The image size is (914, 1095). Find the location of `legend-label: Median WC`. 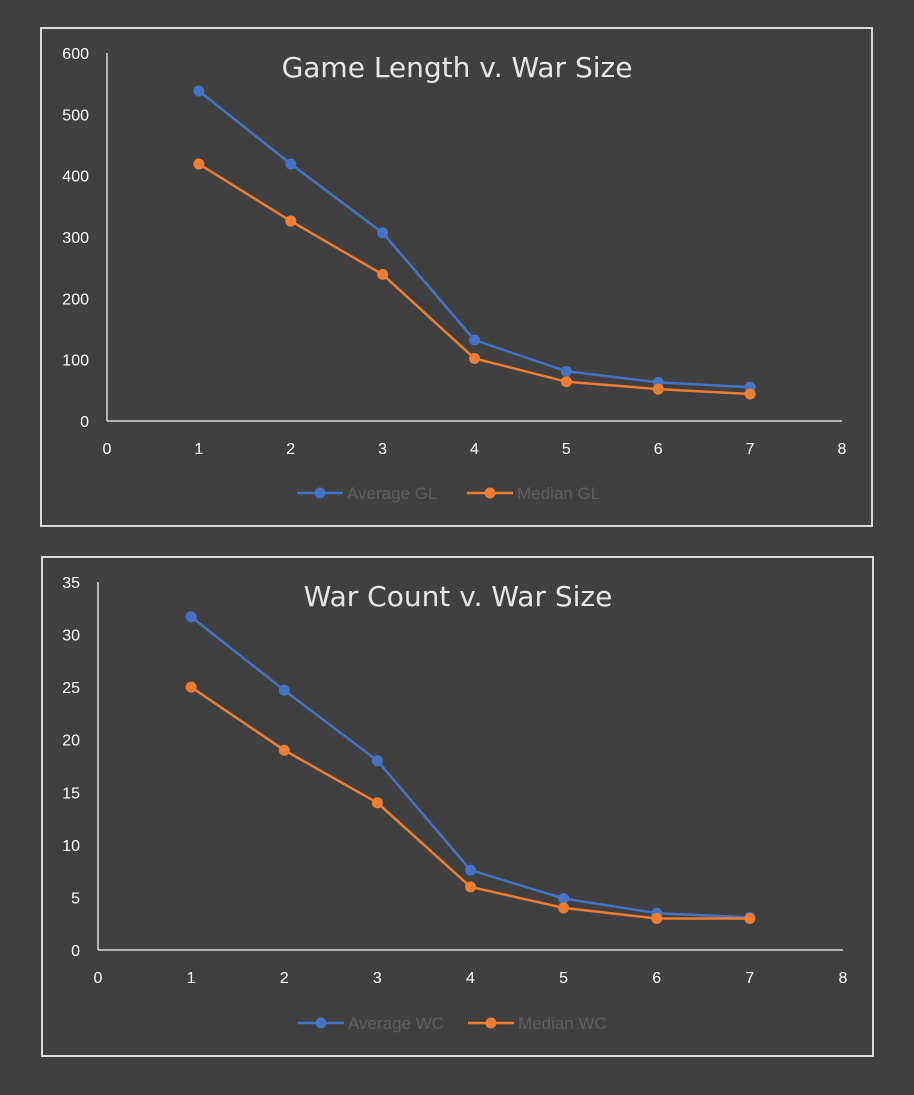

legend-label: Median WC is located at coordinates (562, 1023).